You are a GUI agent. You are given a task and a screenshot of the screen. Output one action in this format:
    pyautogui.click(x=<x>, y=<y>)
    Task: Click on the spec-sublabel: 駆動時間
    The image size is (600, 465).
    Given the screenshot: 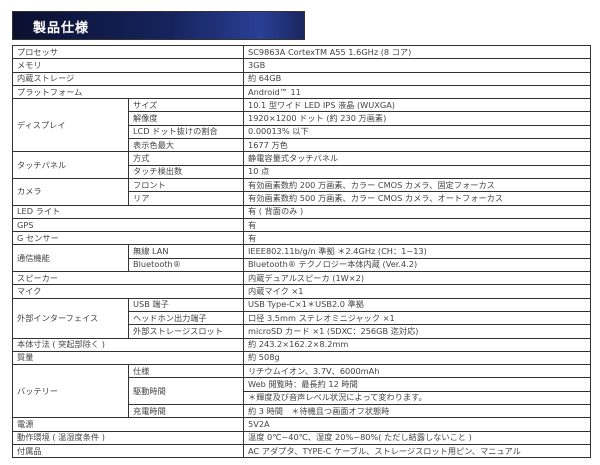 What is the action you would take?
    pyautogui.click(x=186, y=391)
    